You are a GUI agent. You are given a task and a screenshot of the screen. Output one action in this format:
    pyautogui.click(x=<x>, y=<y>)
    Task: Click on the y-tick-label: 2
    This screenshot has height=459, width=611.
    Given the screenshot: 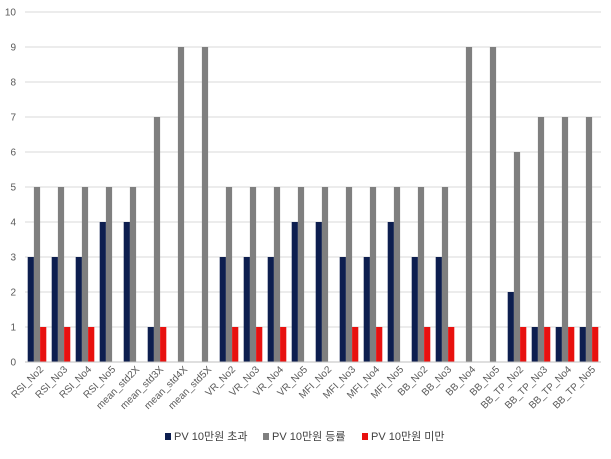 What is the action you would take?
    pyautogui.click(x=13, y=293)
    